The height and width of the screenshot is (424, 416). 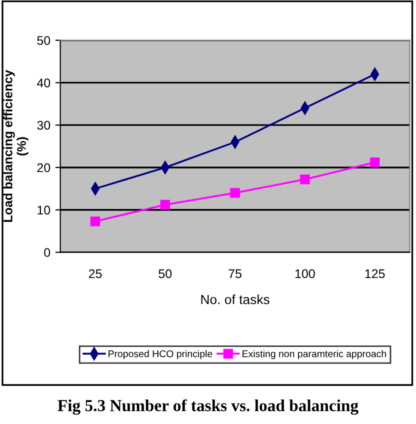 I want to click on x-tick-label: 100, so click(x=305, y=273).